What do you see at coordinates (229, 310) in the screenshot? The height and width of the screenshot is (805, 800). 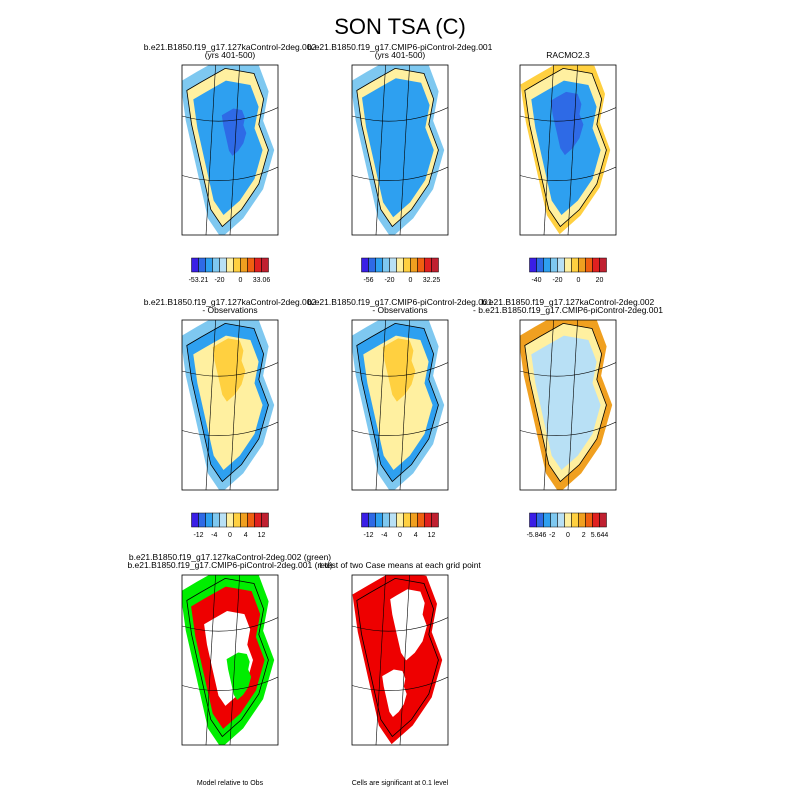 I see `panel-title: - Observations` at bounding box center [229, 310].